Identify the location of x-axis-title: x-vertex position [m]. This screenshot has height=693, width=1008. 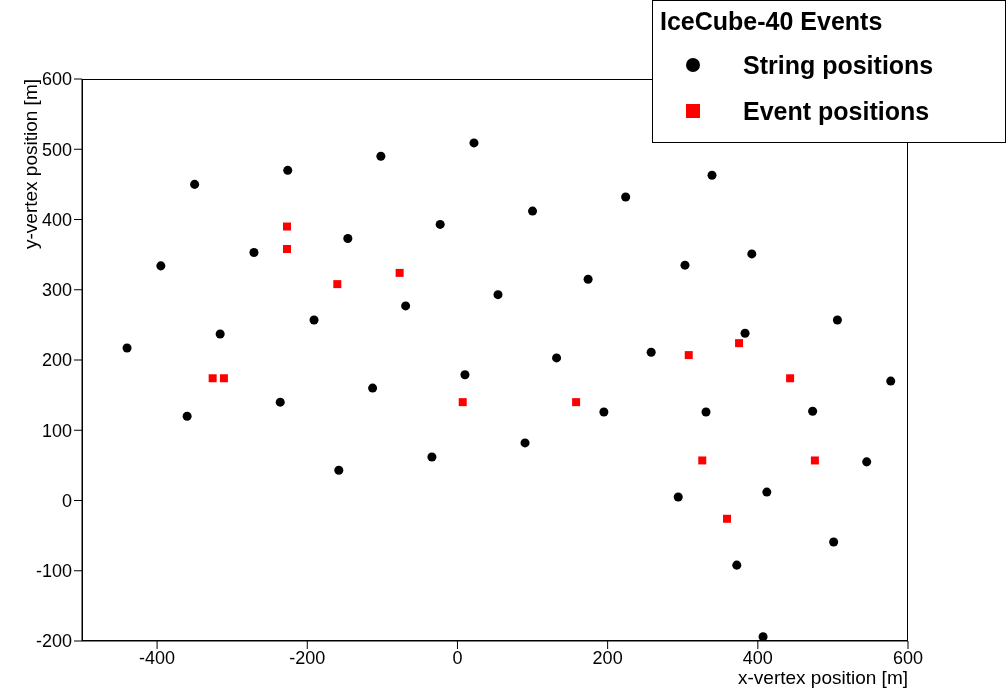
(823, 678).